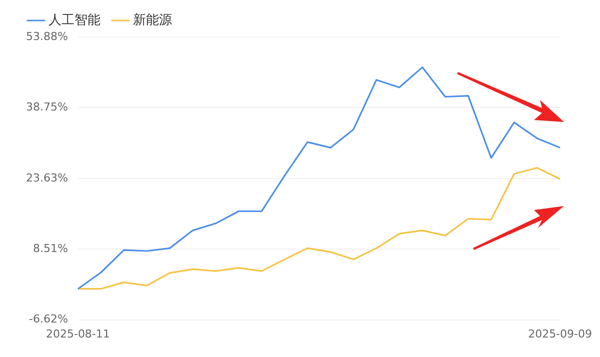 This screenshot has width=600, height=357. I want to click on y-tick-label: 8.51%, so click(50, 248).